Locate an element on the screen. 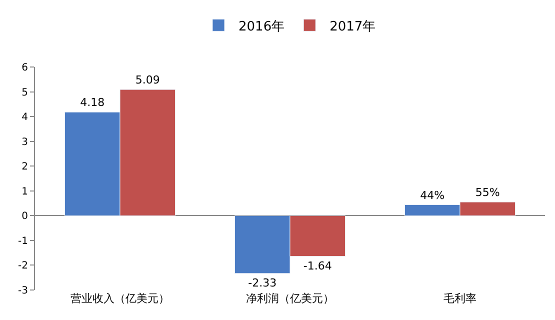  x-tick-label: 毛利率 is located at coordinates (460, 298).